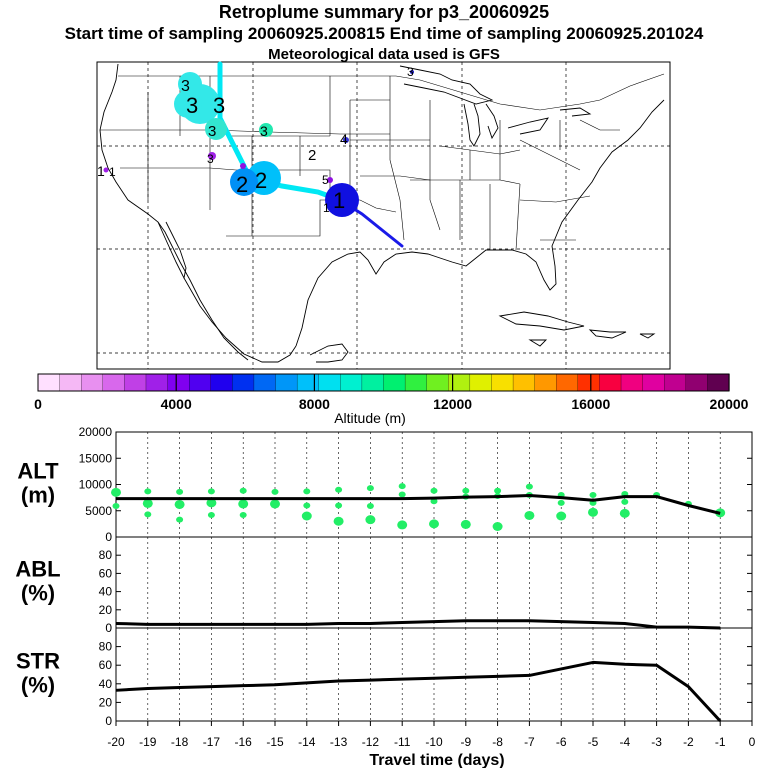  I want to click on y-axis-label: ABL, so click(37, 569).